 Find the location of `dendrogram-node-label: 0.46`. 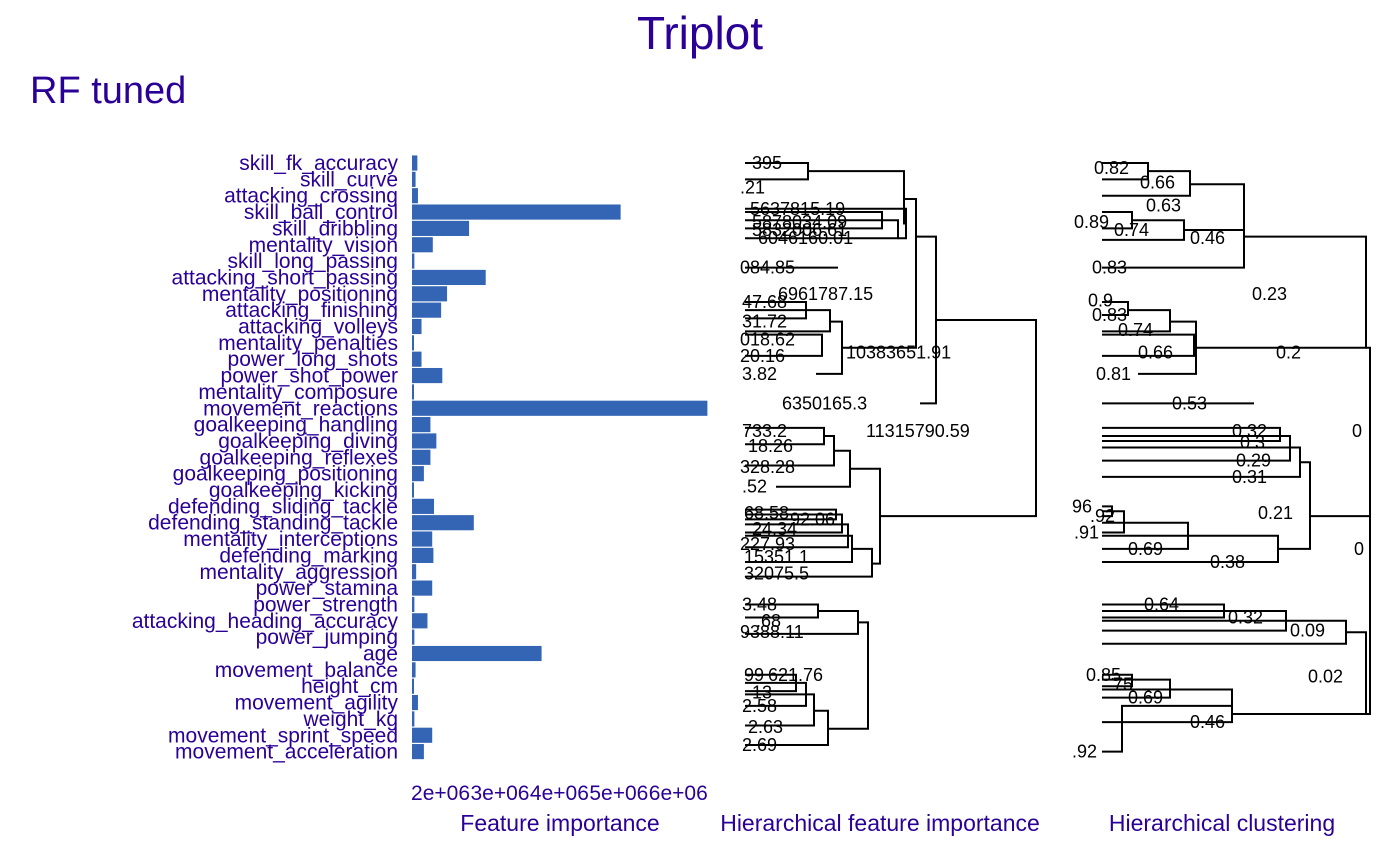

dendrogram-node-label: 0.46 is located at coordinates (1207, 238).